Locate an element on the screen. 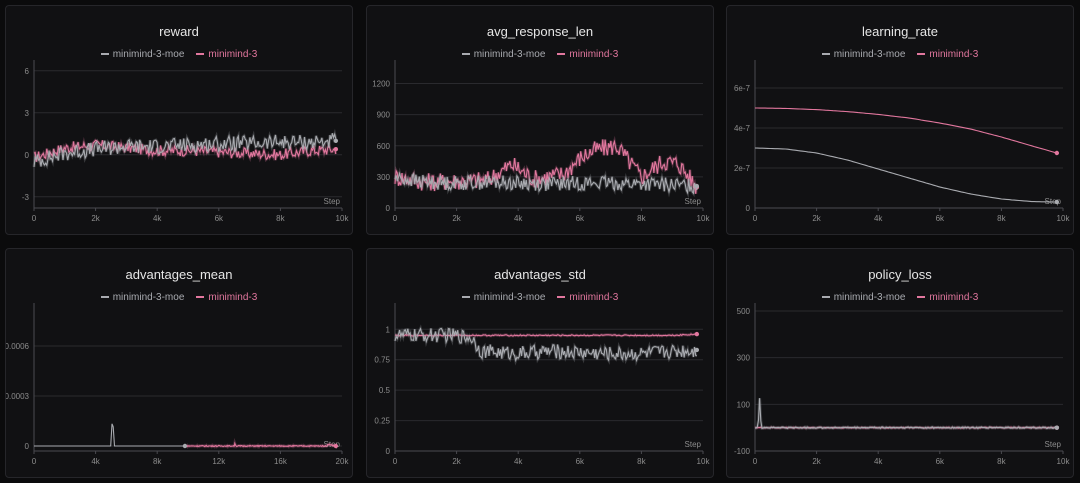  chart-title: advantages_std is located at coordinates (540, 274).